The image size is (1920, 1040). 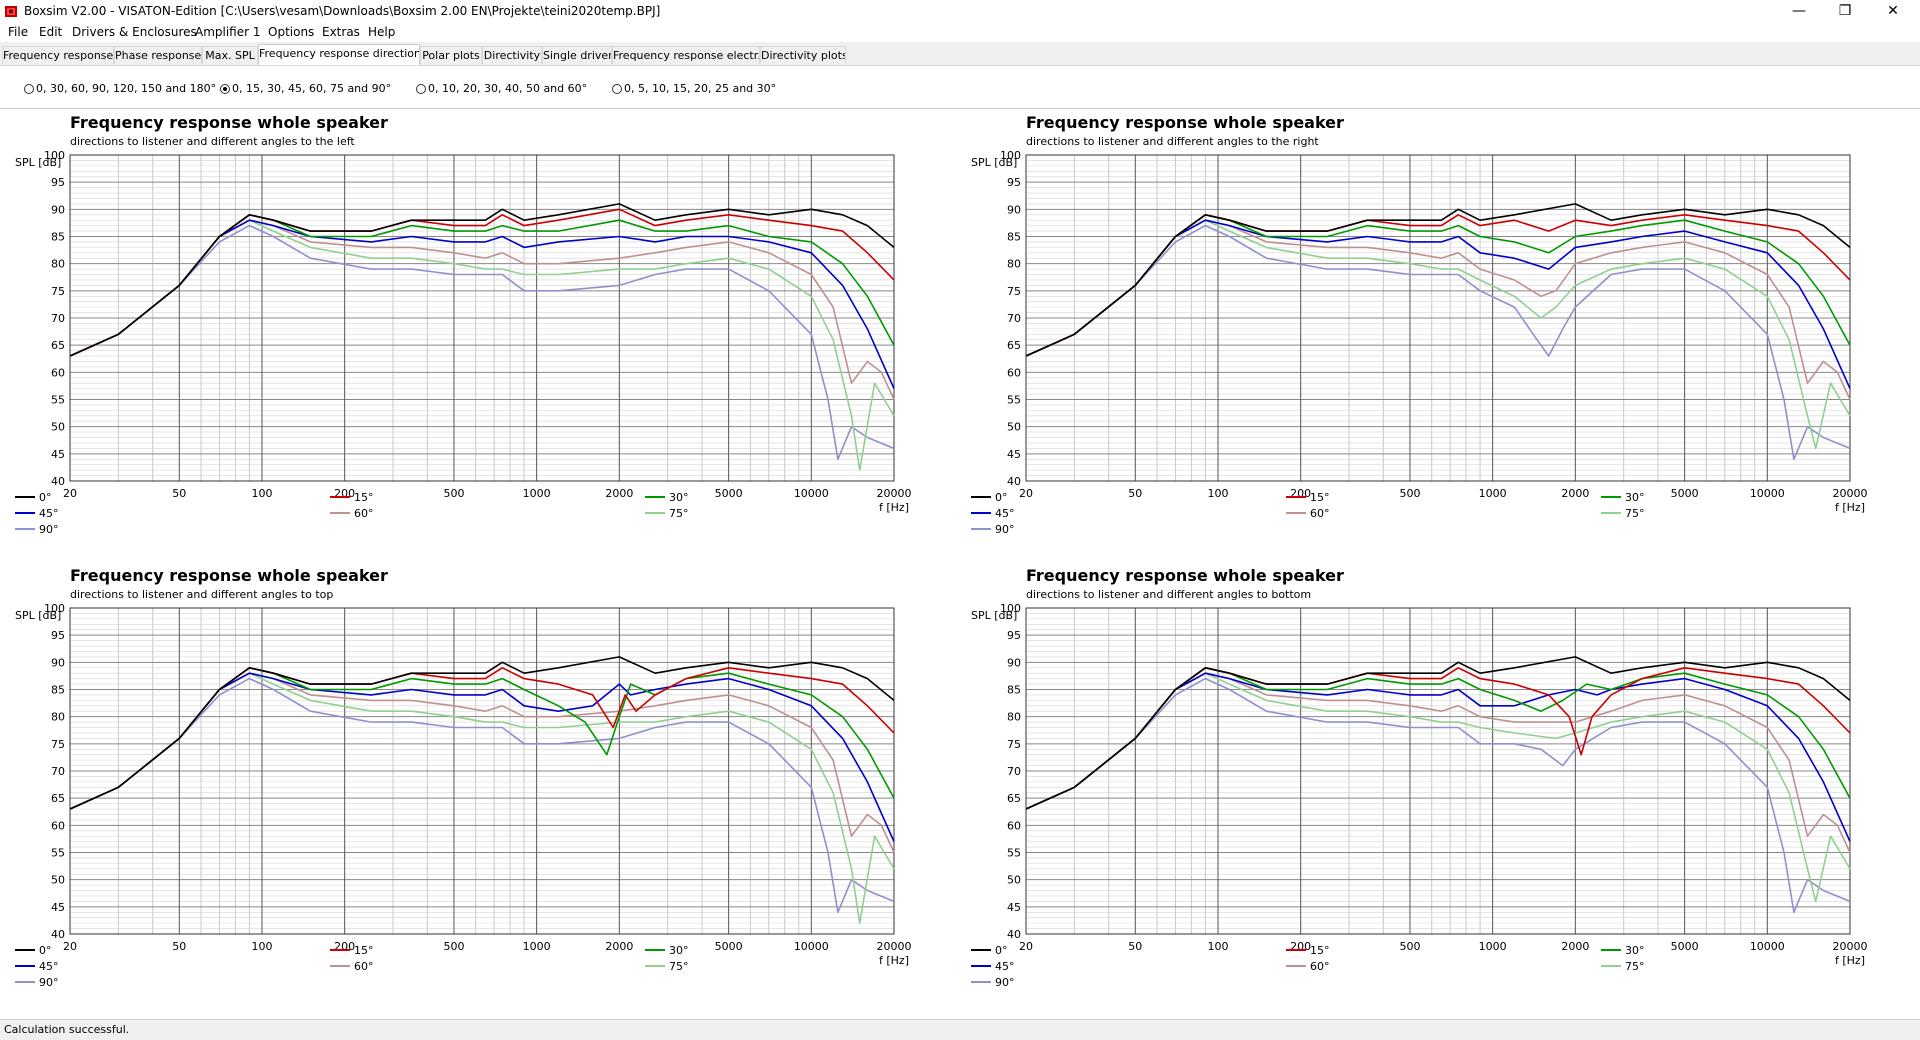 What do you see at coordinates (18, 32) in the screenshot?
I see `menu-file: File` at bounding box center [18, 32].